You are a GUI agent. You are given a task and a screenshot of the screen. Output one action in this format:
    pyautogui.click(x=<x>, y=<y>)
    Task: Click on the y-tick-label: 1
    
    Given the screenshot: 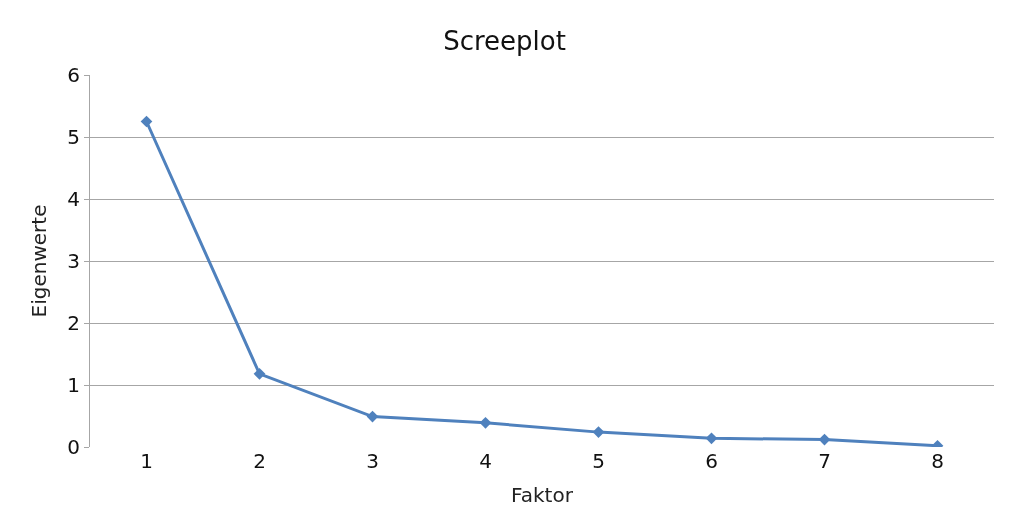 What is the action you would take?
    pyautogui.click(x=73, y=385)
    